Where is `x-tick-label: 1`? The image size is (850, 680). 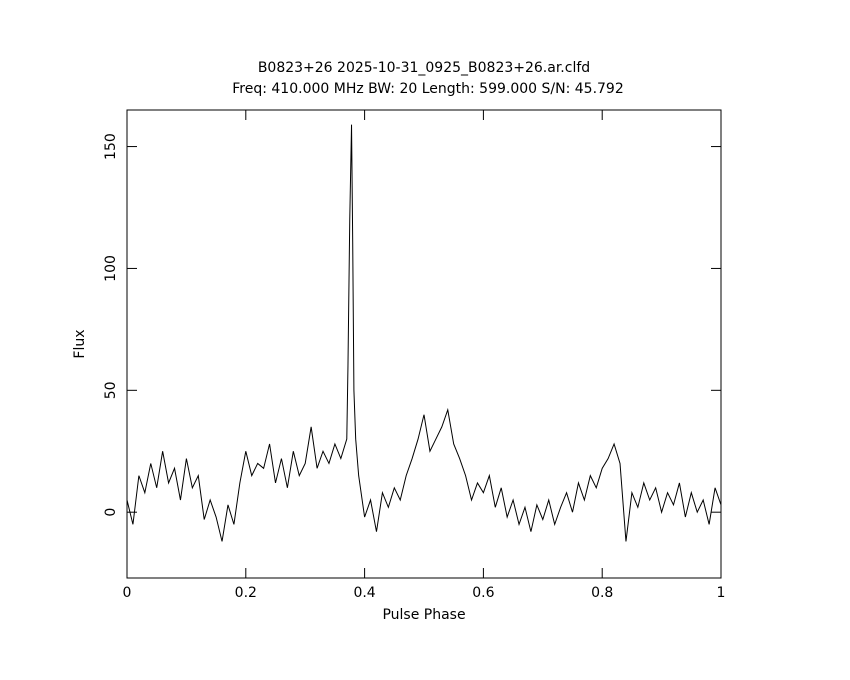 x-tick-label: 1 is located at coordinates (721, 593).